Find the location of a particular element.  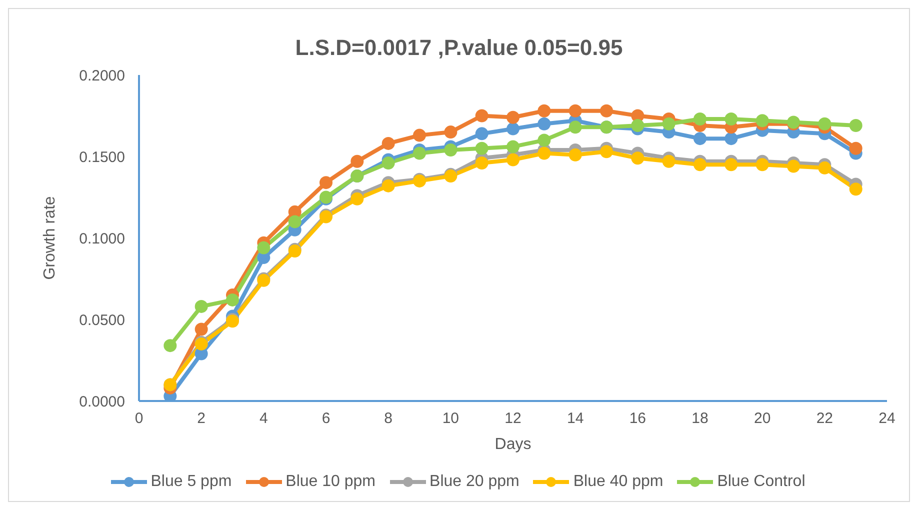

legend-label: Blue 5 ppm is located at coordinates (191, 482).